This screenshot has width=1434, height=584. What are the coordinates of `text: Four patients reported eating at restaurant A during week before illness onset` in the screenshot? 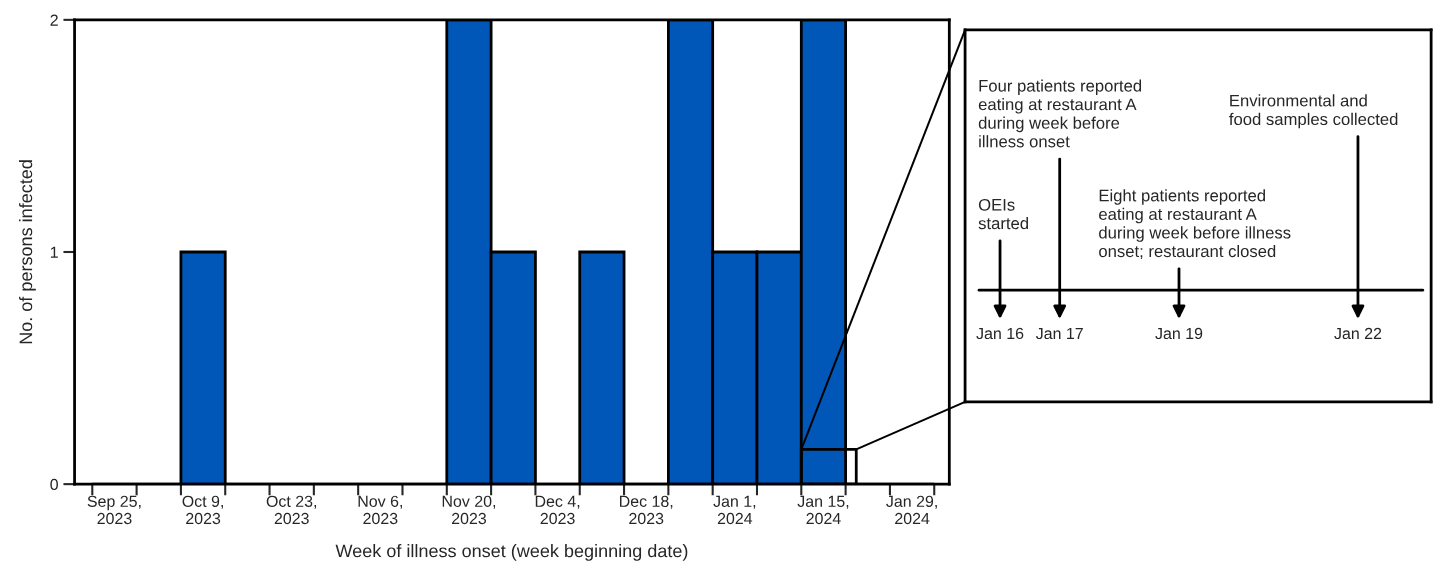 It's located at (1060, 113).